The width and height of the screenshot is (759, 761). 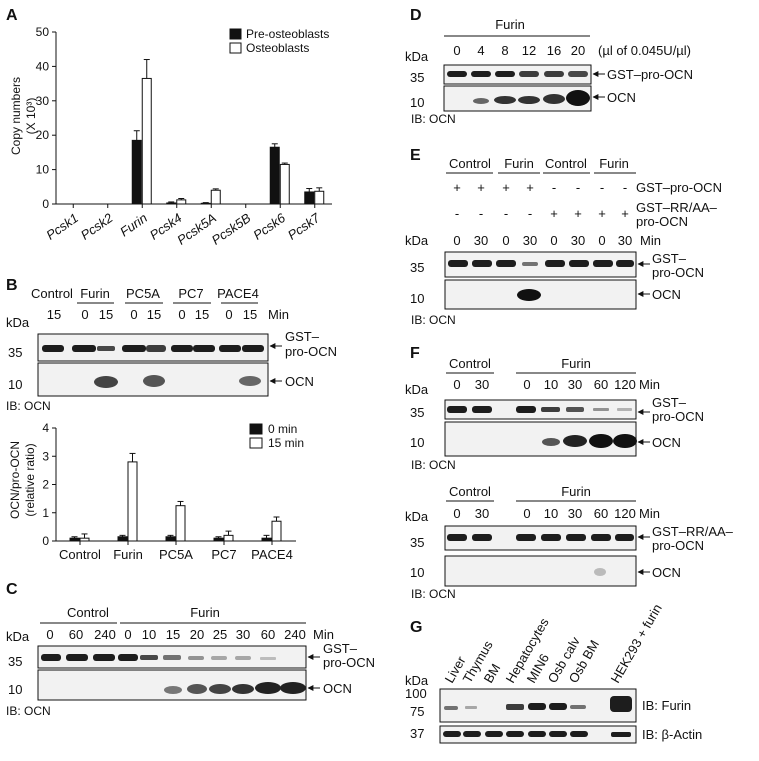 What do you see at coordinates (433, 594) in the screenshot?
I see `f-bot-ib: IB: OCN` at bounding box center [433, 594].